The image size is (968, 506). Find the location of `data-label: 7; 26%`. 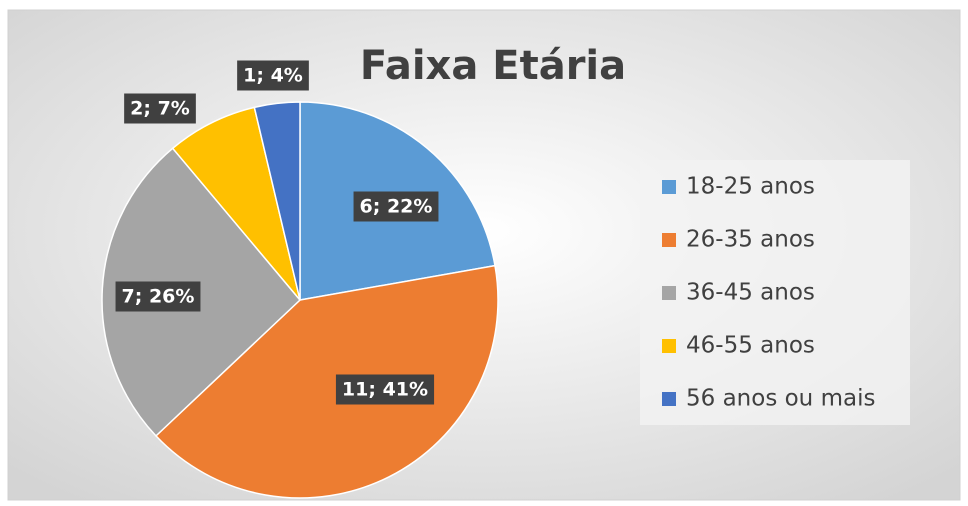

data-label: 7; 26% is located at coordinates (158, 297).